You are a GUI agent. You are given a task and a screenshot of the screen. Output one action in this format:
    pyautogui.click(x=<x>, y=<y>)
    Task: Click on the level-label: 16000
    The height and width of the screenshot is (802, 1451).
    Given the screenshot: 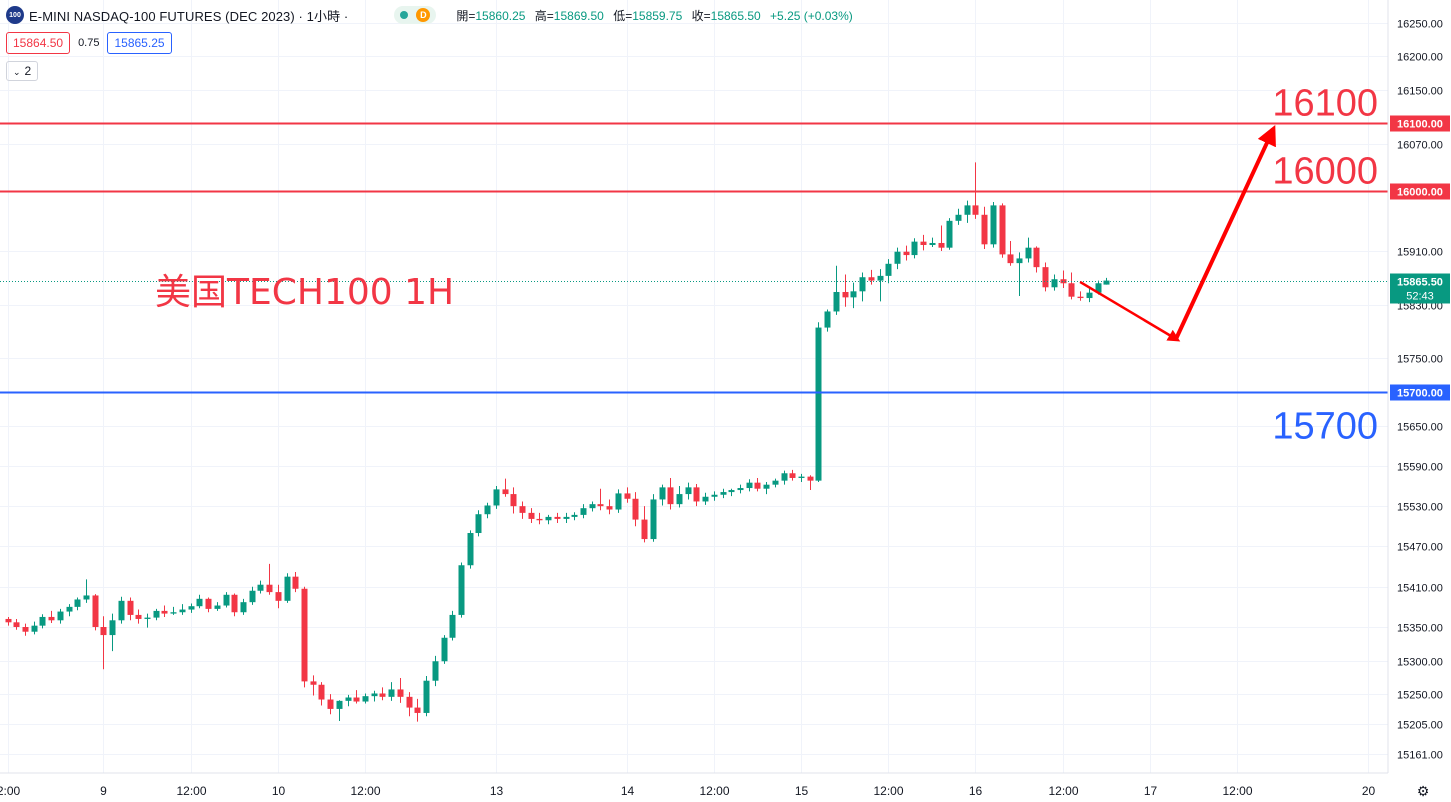 What is the action you would take?
    pyautogui.click(x=1325, y=172)
    